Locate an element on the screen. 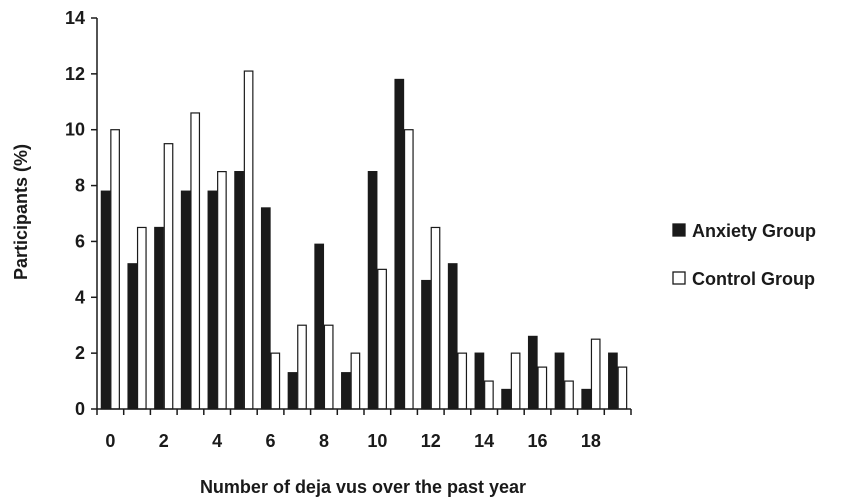  y-axis-title: Participants (%) is located at coordinates (21, 212).